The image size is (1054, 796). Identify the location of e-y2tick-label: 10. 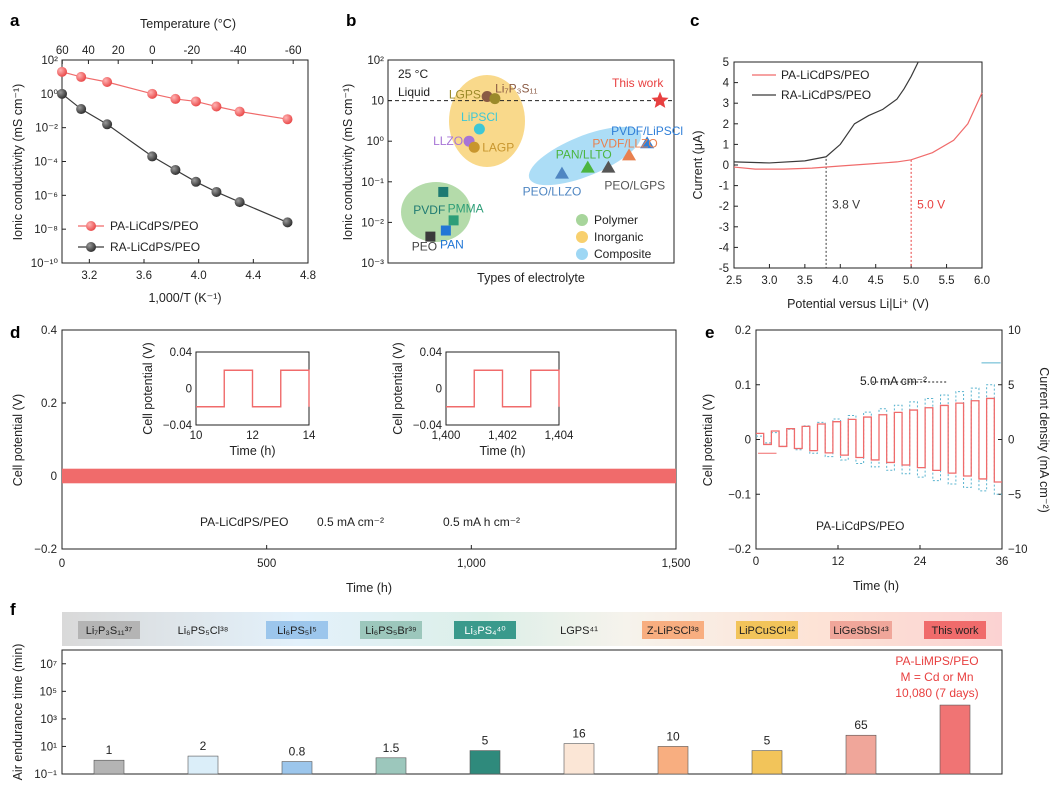
(1014, 331).